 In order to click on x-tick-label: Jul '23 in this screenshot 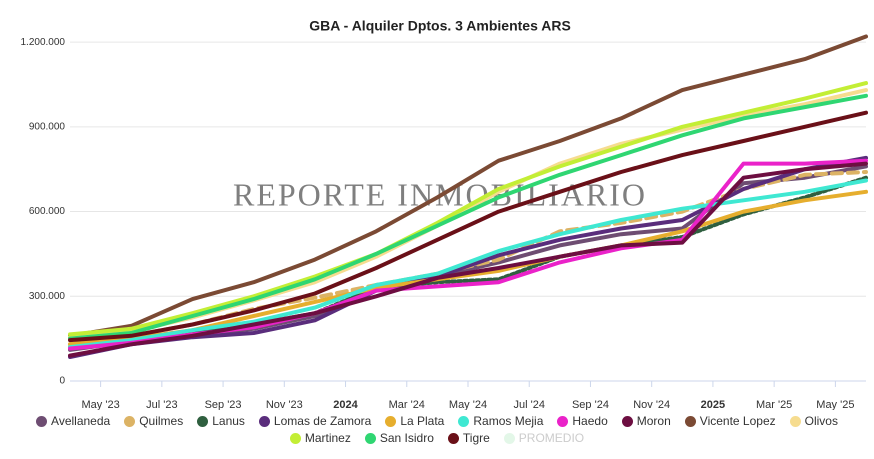, I will do `click(161, 404)`.